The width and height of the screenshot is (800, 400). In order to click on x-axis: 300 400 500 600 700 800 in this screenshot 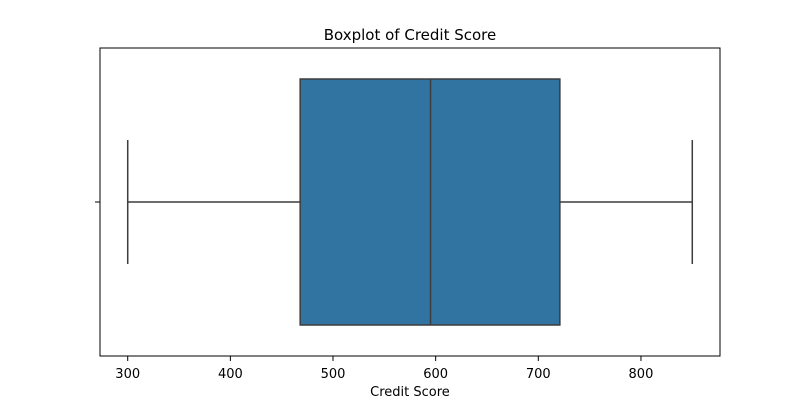, I will do `click(384, 369)`.